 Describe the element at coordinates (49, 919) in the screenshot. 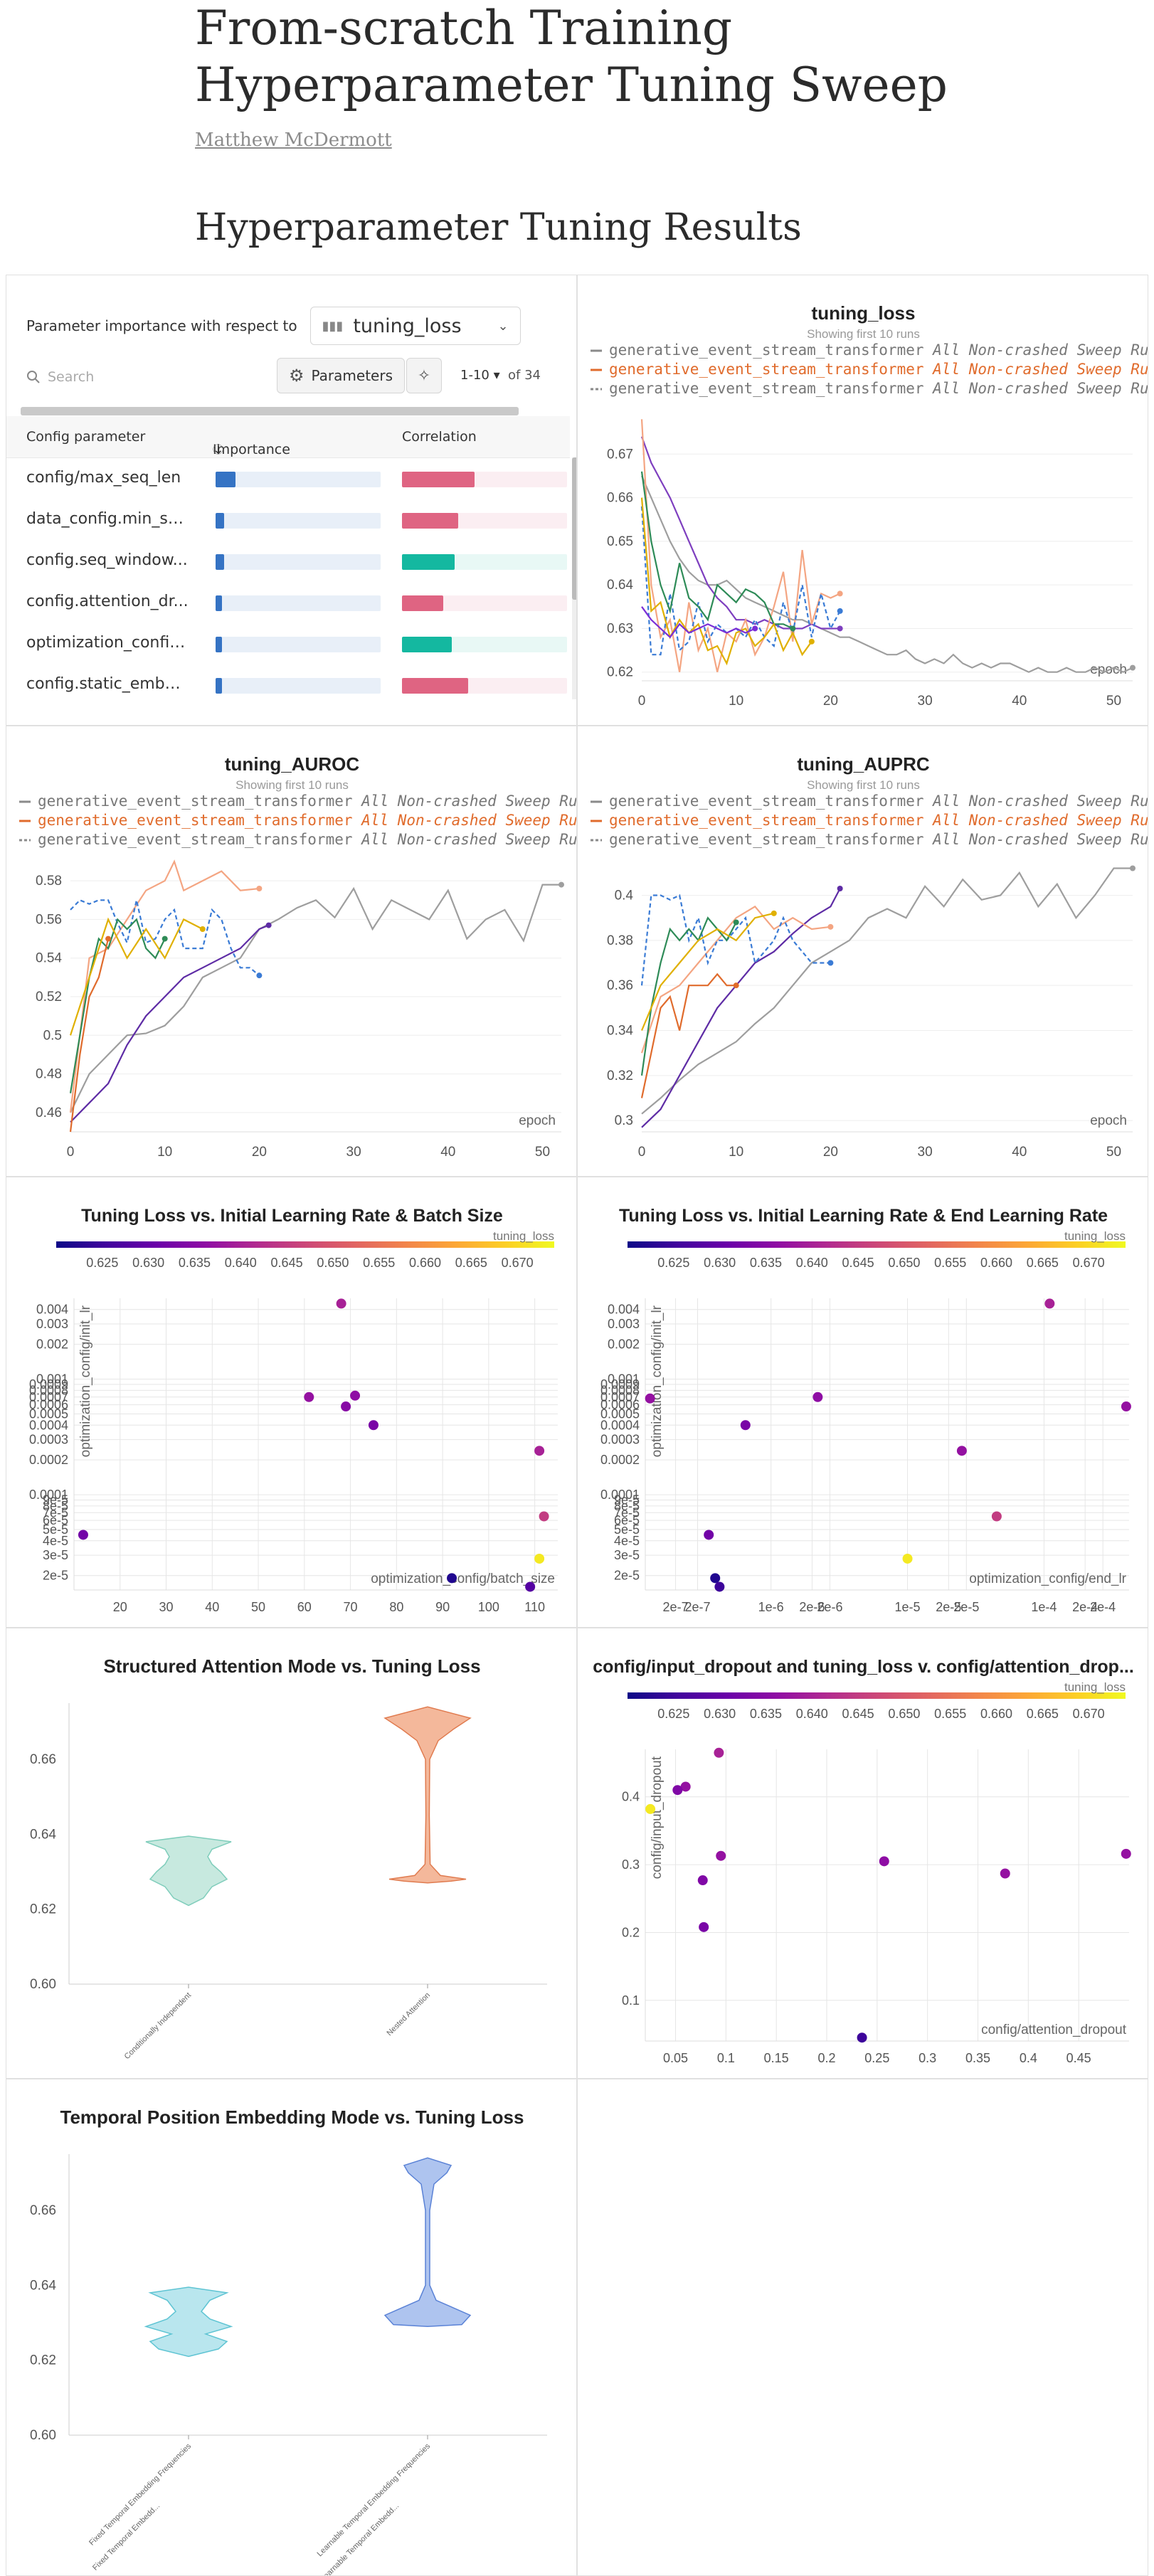

I see `y-tick-label: 0.56` at that location.